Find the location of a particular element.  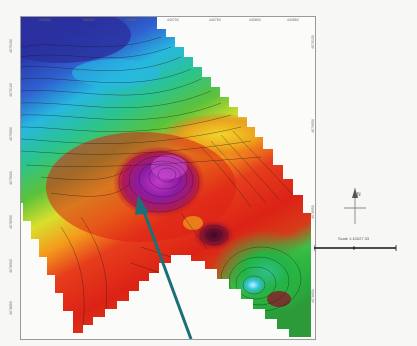

svg-text: N is located at coordinates (359, 195).